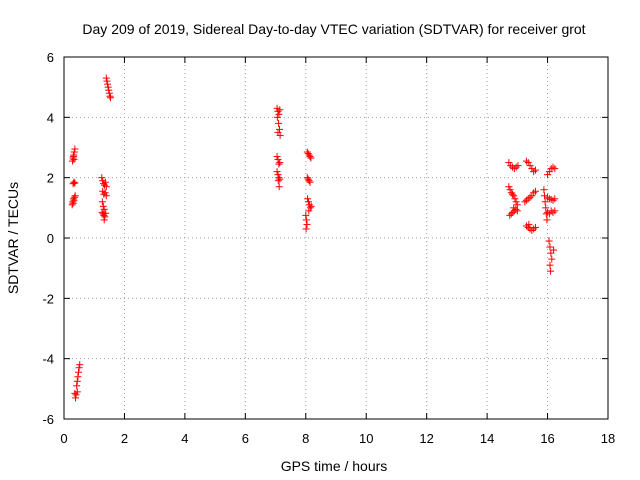  Describe the element at coordinates (48, 419) in the screenshot. I see `y-tick-label: -6` at that location.